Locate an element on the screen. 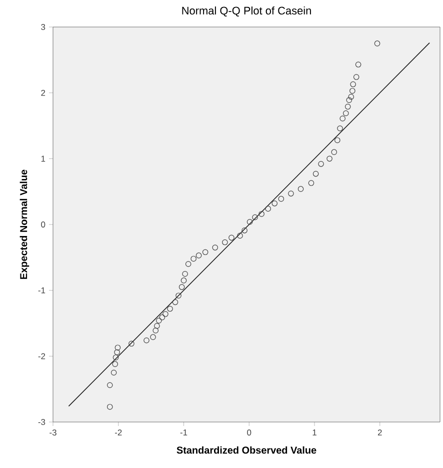 The height and width of the screenshot is (468, 443). x-tick-label: 0 is located at coordinates (249, 433).